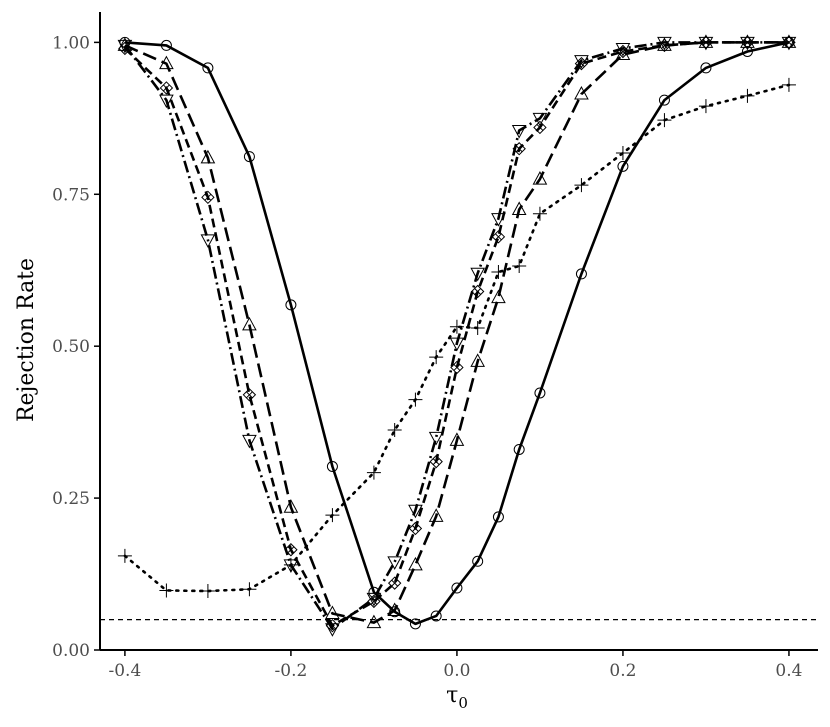 Image resolution: width=830 pixels, height=727 pixels. I want to click on x-tick-label: 0.4, so click(788, 671).